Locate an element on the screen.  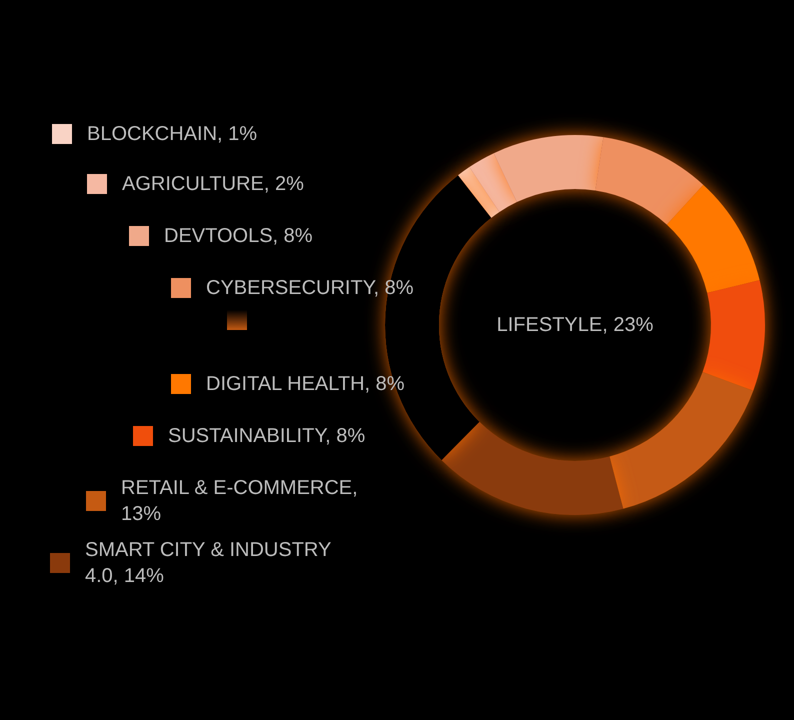
legend-label: RETAIL & E-COMMERCE, 13% is located at coordinates (242, 501).